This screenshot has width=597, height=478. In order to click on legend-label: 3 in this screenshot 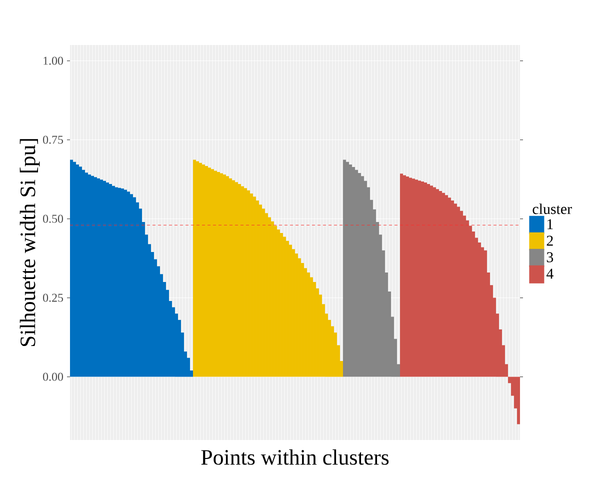, I will do `click(550, 257)`.